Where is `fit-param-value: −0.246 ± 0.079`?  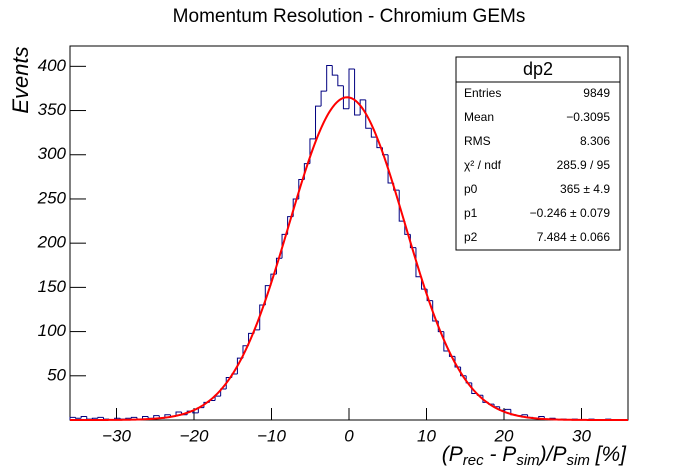 fit-param-value: −0.246 ± 0.079 is located at coordinates (570, 213).